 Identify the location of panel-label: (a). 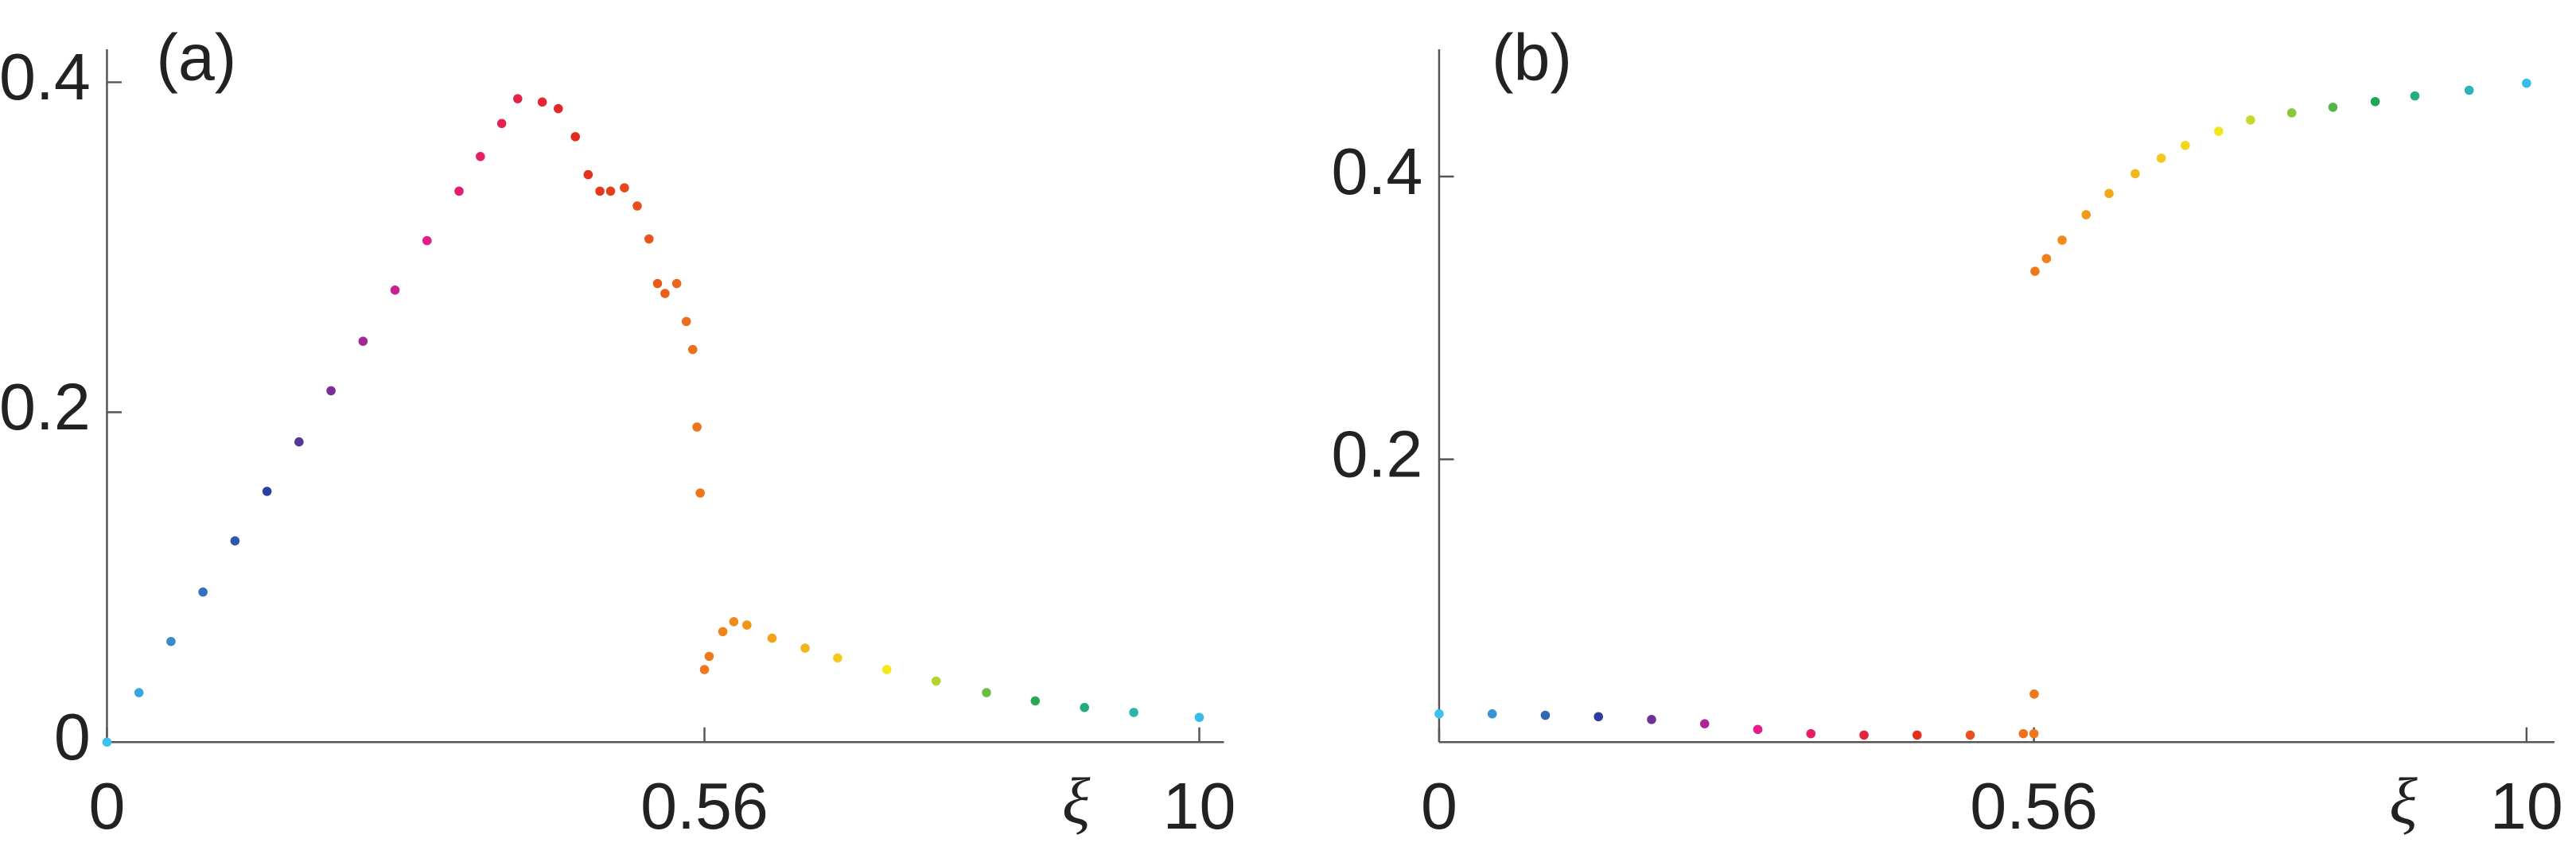
(196, 57).